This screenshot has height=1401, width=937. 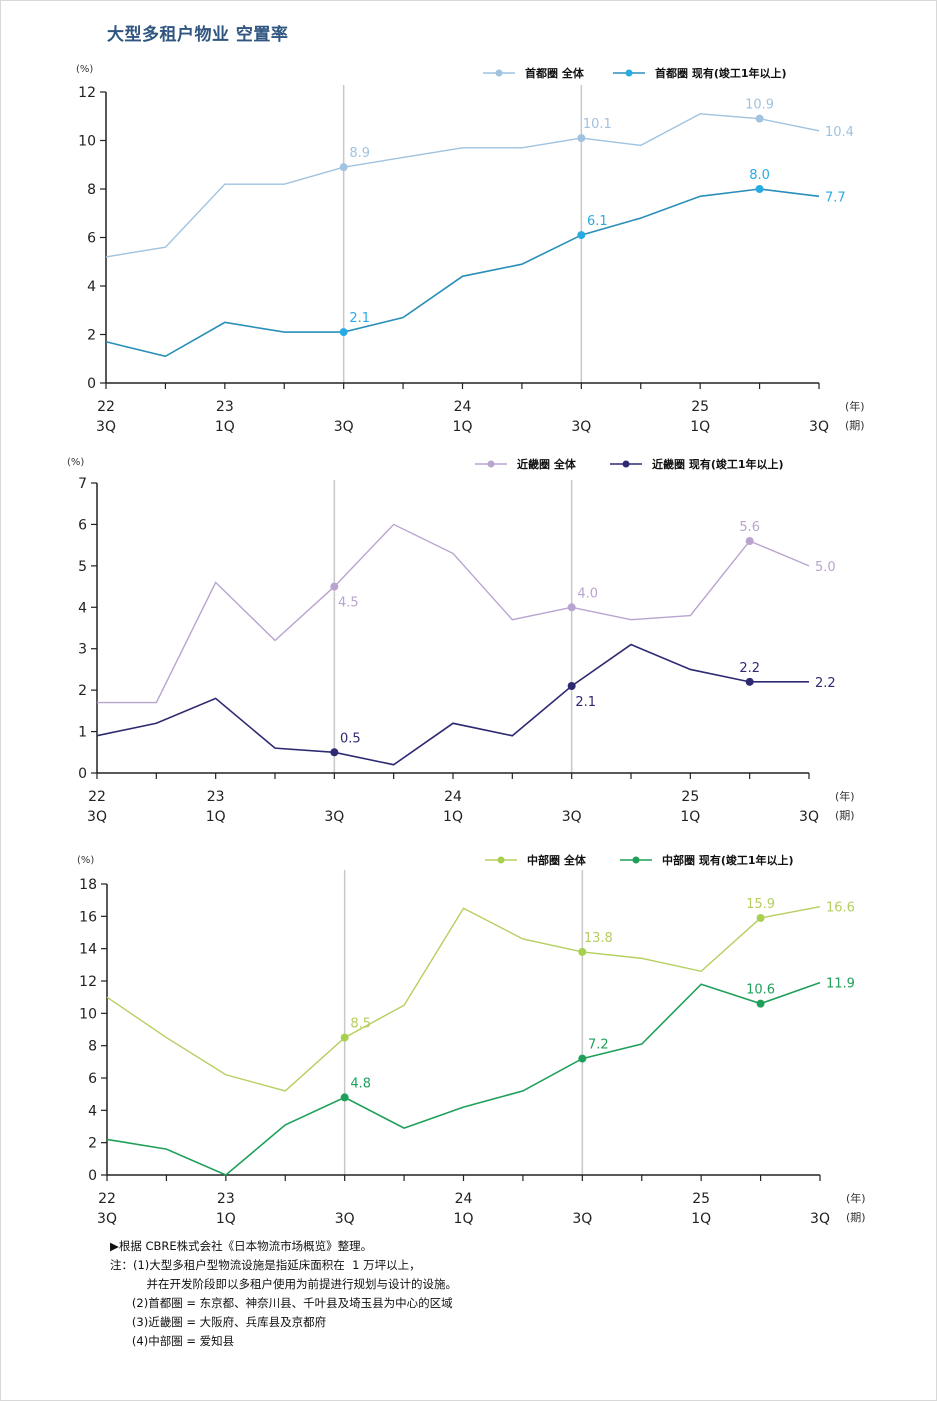 I want to click on data-label: 4.8, so click(x=360, y=1083).